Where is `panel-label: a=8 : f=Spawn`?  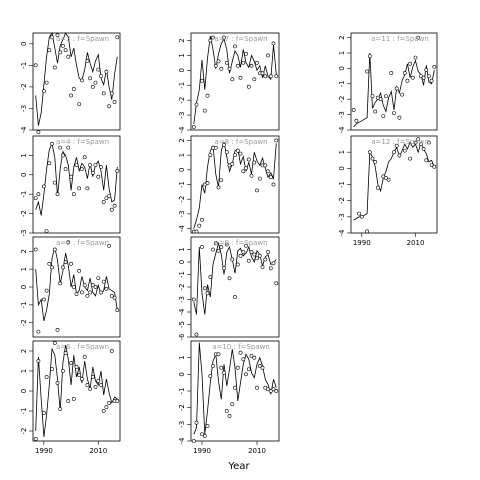 panel-label: a=8 : f=Spawn is located at coordinates (240, 142).